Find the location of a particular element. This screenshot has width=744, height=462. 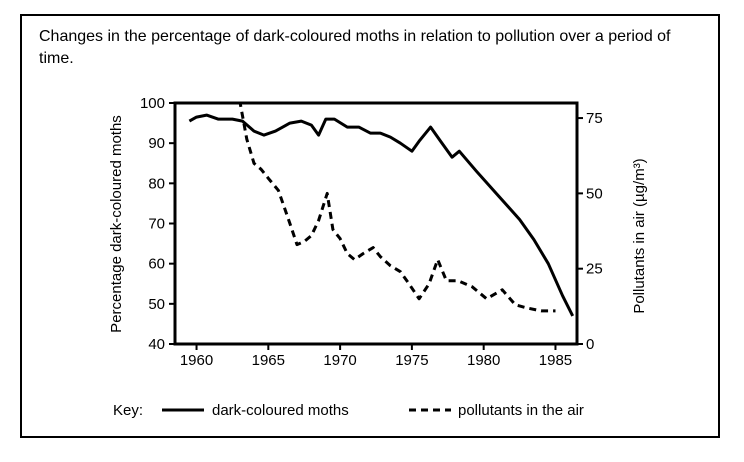

y-tick-label-50: 50 is located at coordinates (156, 304).